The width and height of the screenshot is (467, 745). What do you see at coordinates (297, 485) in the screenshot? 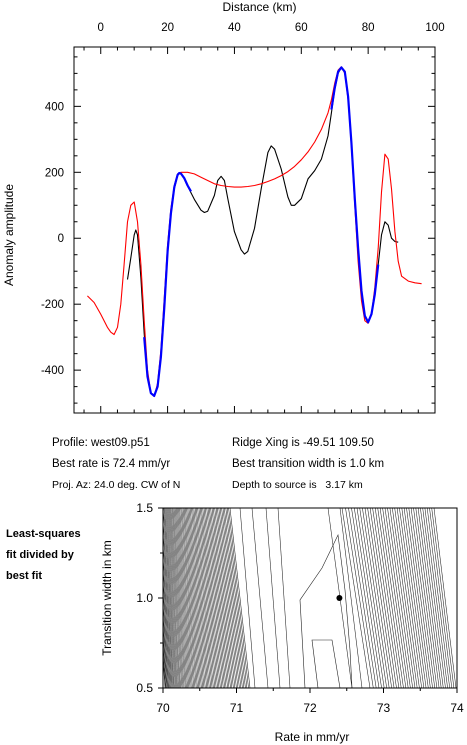
I see `depth-to-source-text: Depth to source is 3.17 km` at bounding box center [297, 485].